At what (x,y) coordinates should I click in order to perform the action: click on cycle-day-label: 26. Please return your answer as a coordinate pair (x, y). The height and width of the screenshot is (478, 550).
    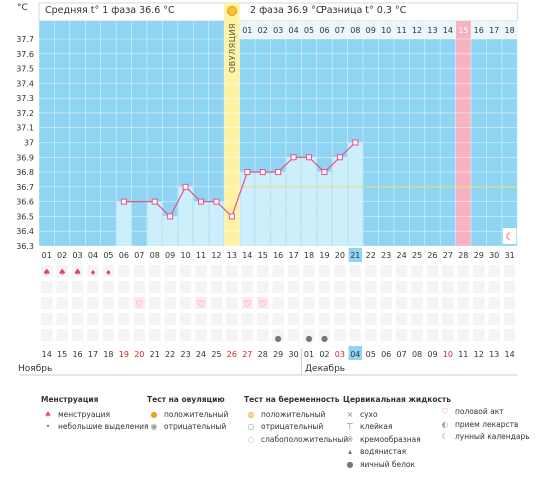
    Looking at the image, I should click on (432, 255).